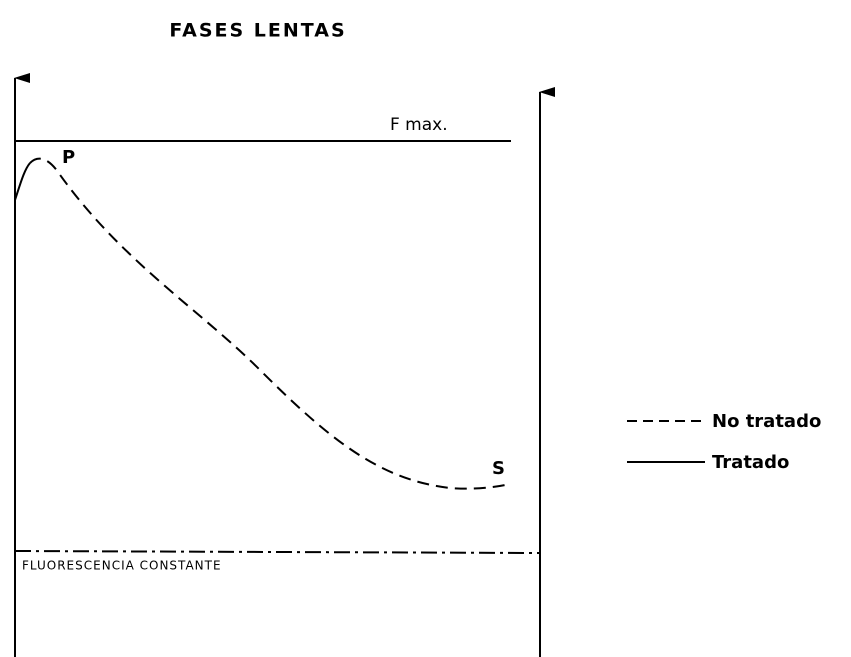  Describe the element at coordinates (766, 421) in the screenshot. I see `legend-label: No tratado` at that location.